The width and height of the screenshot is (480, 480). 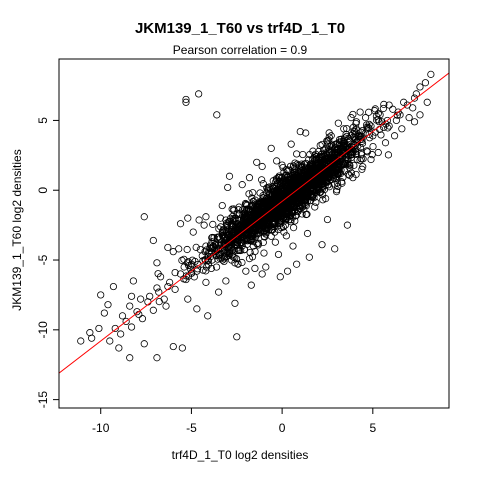 I want to click on y-axis: -15 -10 -5 0 5, so click(x=48, y=262).